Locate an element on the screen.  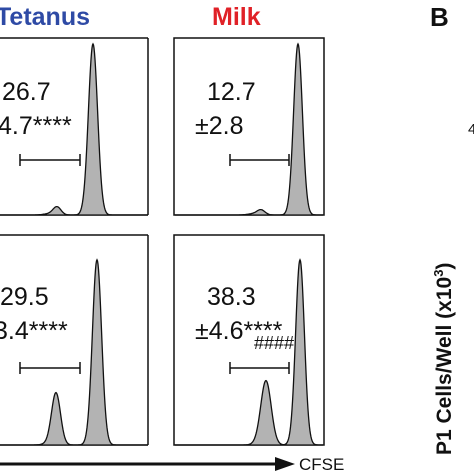
histogram-top-right is located at coordinates (249, 129).